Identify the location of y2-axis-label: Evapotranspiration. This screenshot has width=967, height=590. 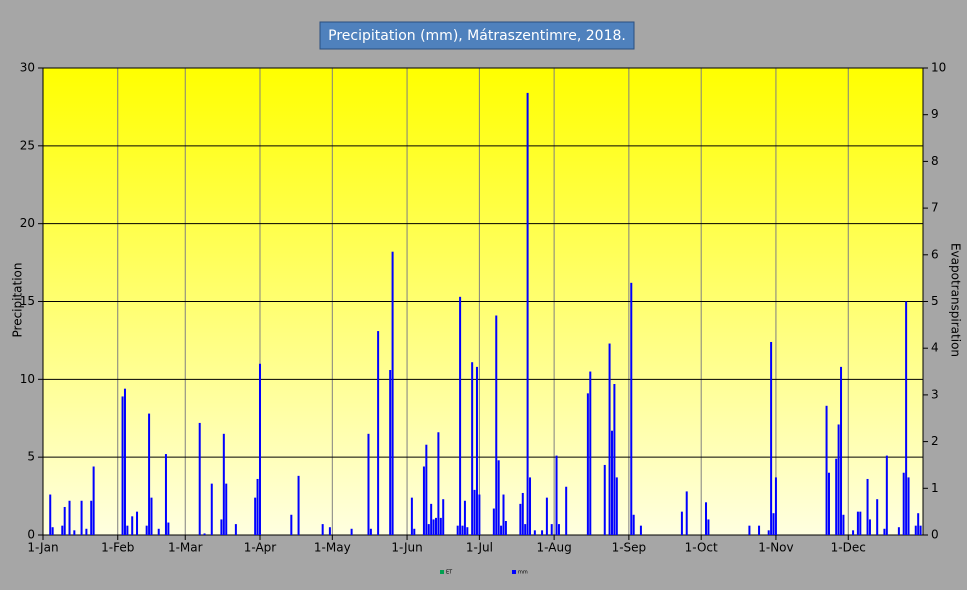
(956, 300).